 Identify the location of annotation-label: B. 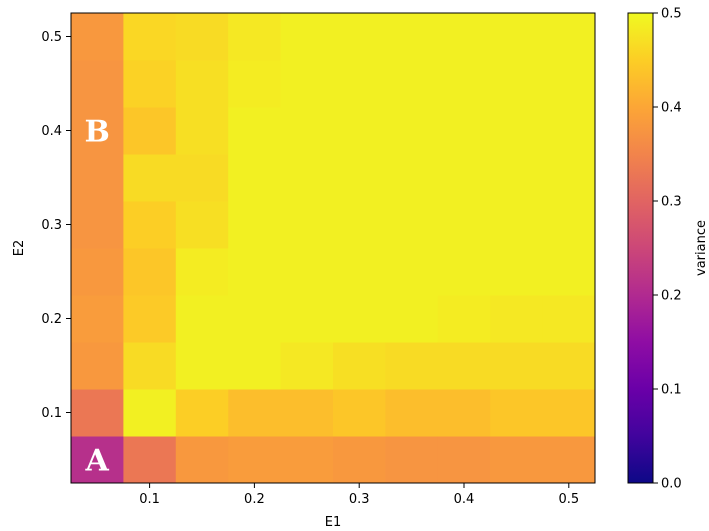
(97, 132).